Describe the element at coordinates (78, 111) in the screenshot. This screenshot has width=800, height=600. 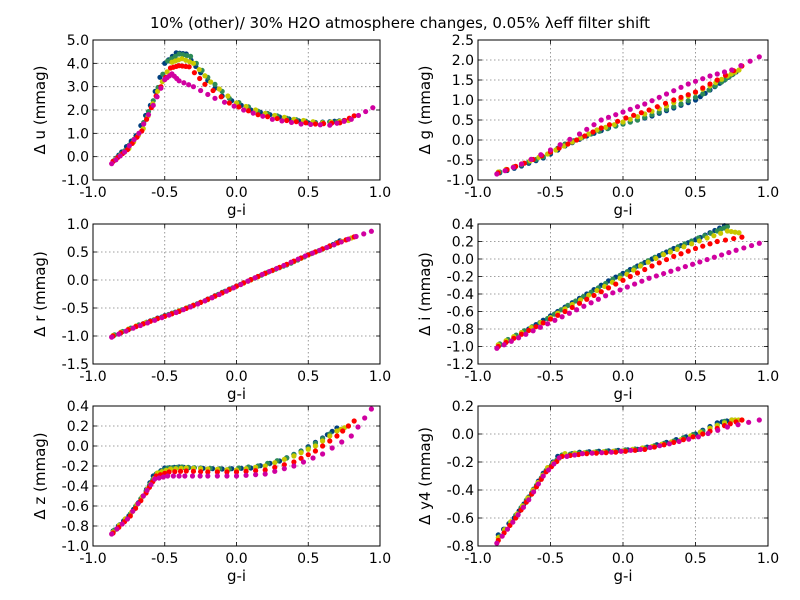
I see `y-tick-label: 2.0` at that location.